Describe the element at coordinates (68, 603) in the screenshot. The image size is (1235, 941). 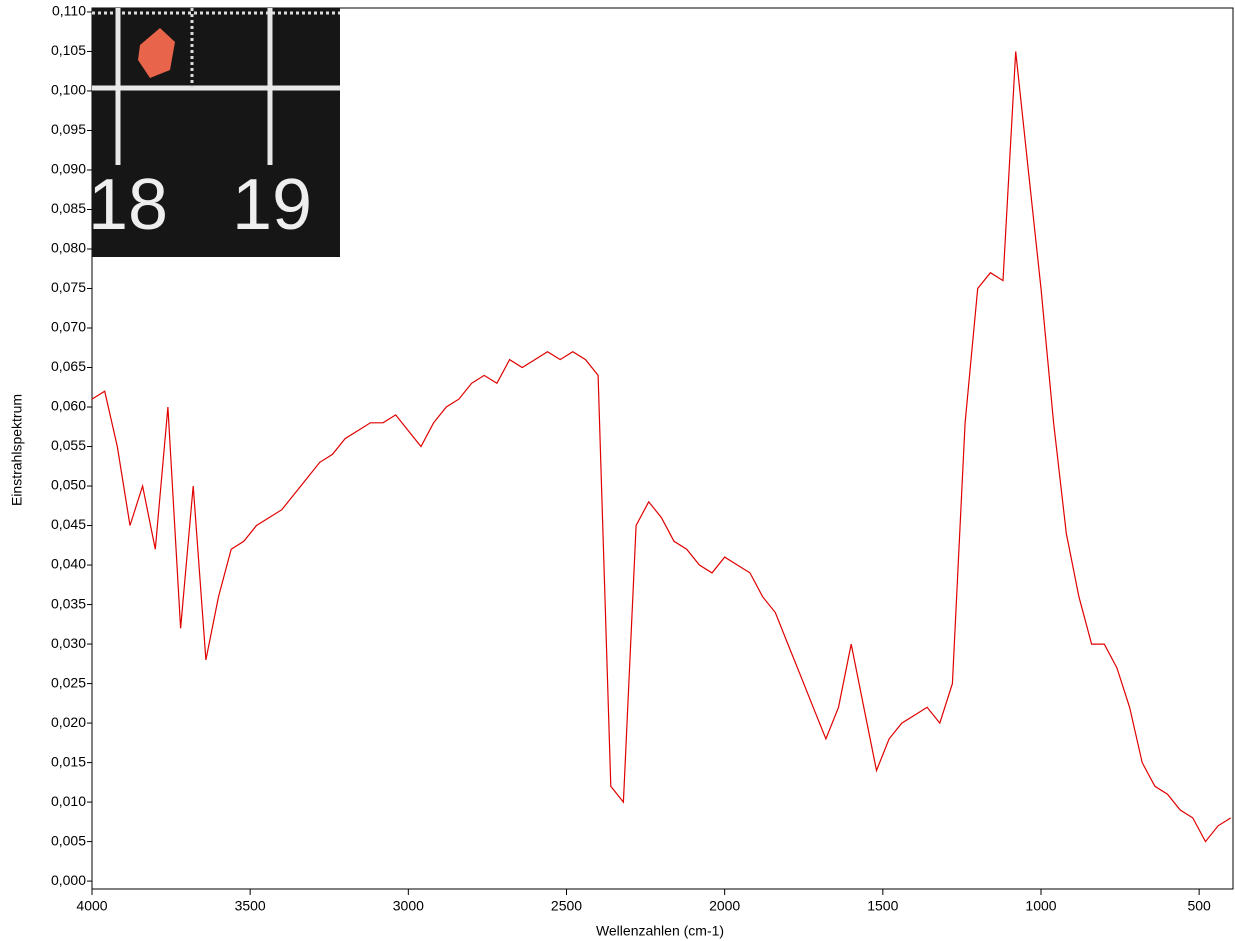
I see `y-tick-label: 0,035` at that location.